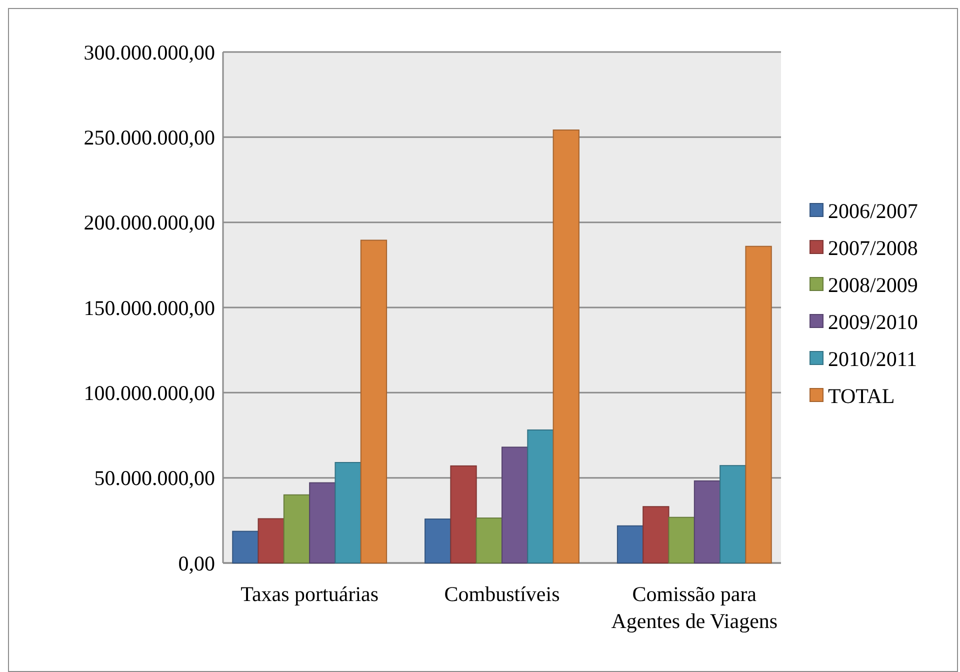  What do you see at coordinates (873, 322) in the screenshot?
I see `legend-label: 2009/2010` at bounding box center [873, 322].